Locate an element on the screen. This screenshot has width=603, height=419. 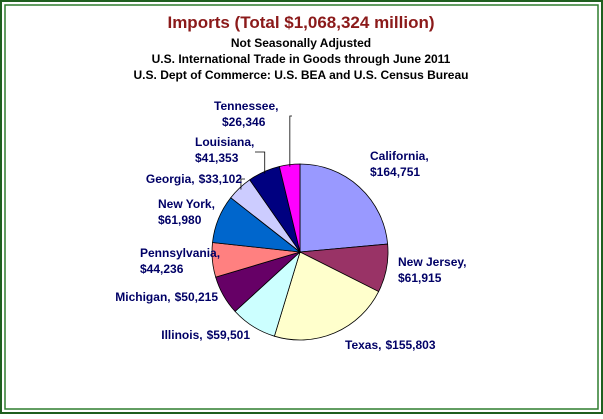
category-label: Michigan, is located at coordinates (142, 297).